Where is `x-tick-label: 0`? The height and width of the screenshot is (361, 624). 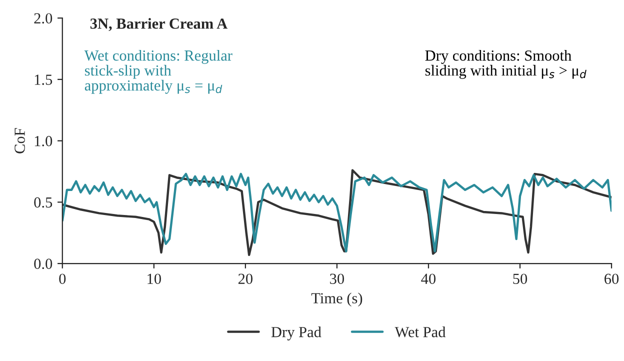
x-tick-label: 0 is located at coordinates (62, 279).